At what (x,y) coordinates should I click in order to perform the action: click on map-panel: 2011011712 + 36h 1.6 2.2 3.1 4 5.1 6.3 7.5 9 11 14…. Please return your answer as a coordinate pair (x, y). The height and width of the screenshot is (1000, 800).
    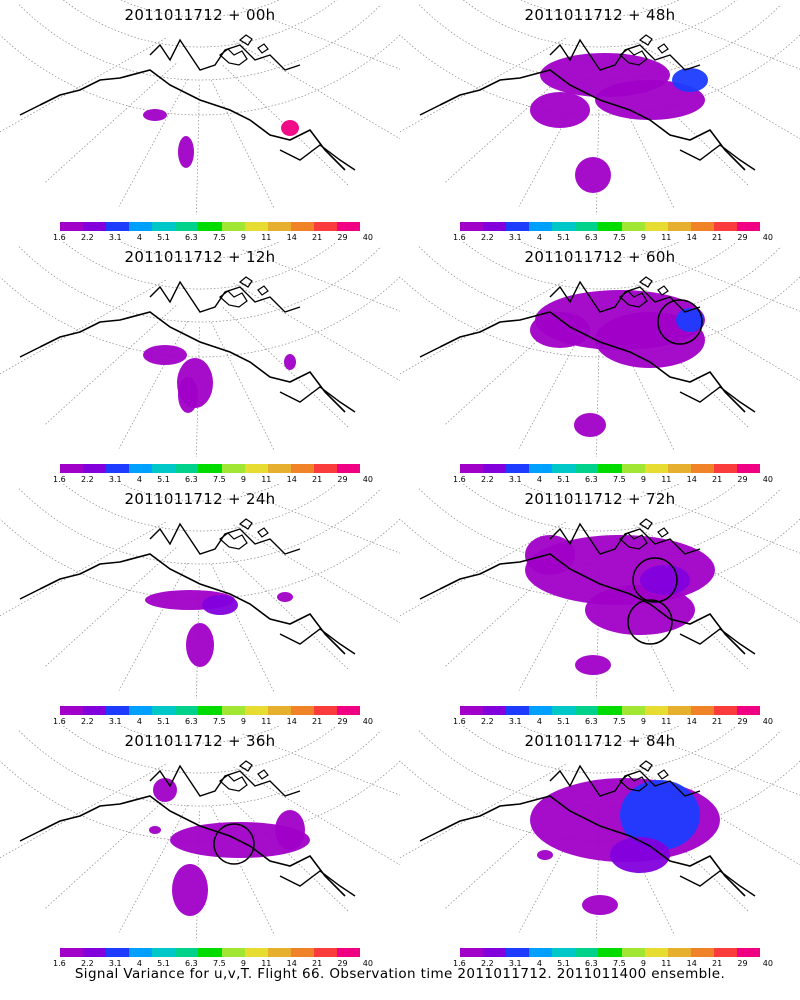
    Looking at the image, I should click on (200, 847).